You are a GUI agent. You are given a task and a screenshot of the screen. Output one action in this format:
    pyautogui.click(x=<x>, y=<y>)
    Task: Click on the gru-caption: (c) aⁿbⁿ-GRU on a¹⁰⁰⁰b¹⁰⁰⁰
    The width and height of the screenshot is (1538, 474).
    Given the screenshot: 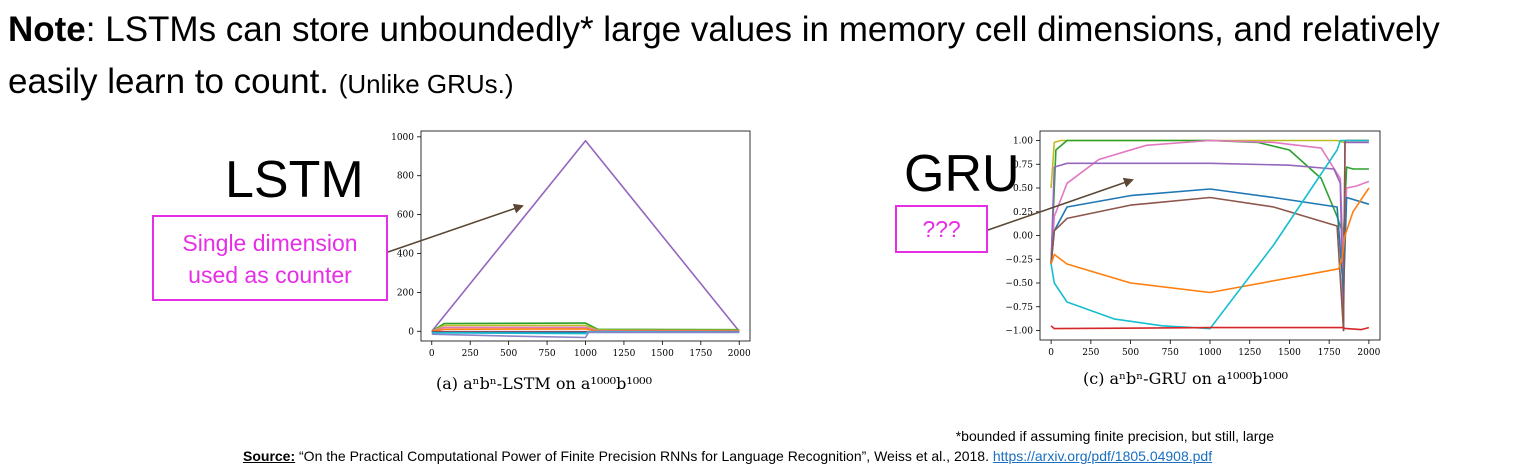 What is the action you would take?
    pyautogui.click(x=1186, y=378)
    